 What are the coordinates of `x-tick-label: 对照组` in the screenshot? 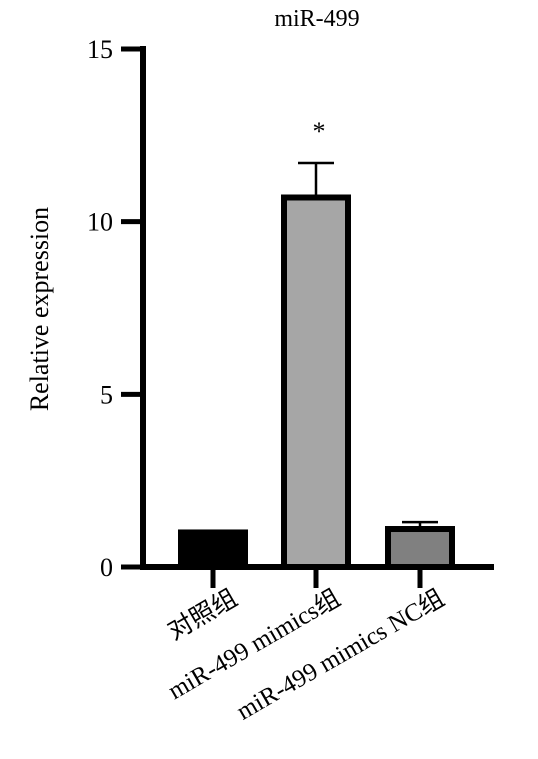 It's located at (202, 615).